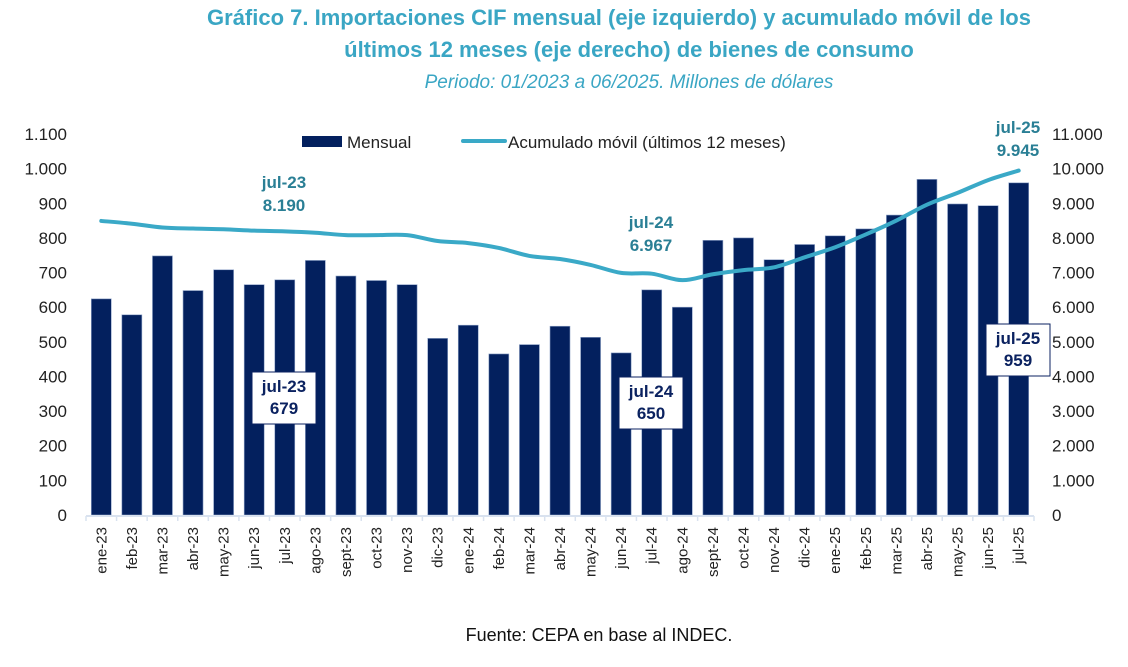 This screenshot has width=1128, height=667. Describe the element at coordinates (651, 391) in the screenshot. I see `annotation-bar-label: jul-24` at that location.